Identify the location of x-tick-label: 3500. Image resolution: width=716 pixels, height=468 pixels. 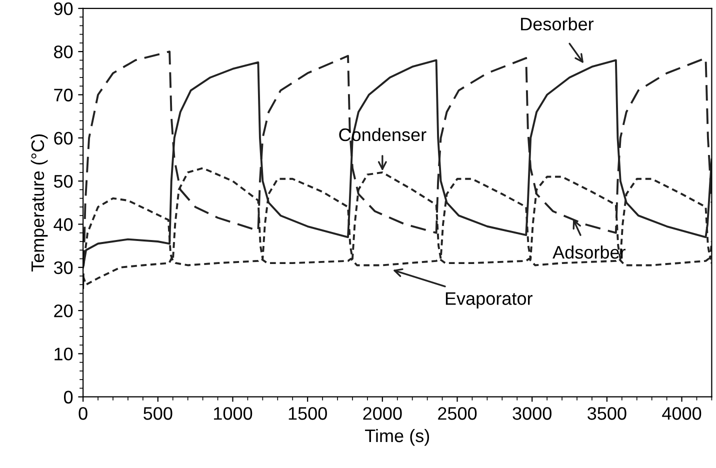
(607, 413).